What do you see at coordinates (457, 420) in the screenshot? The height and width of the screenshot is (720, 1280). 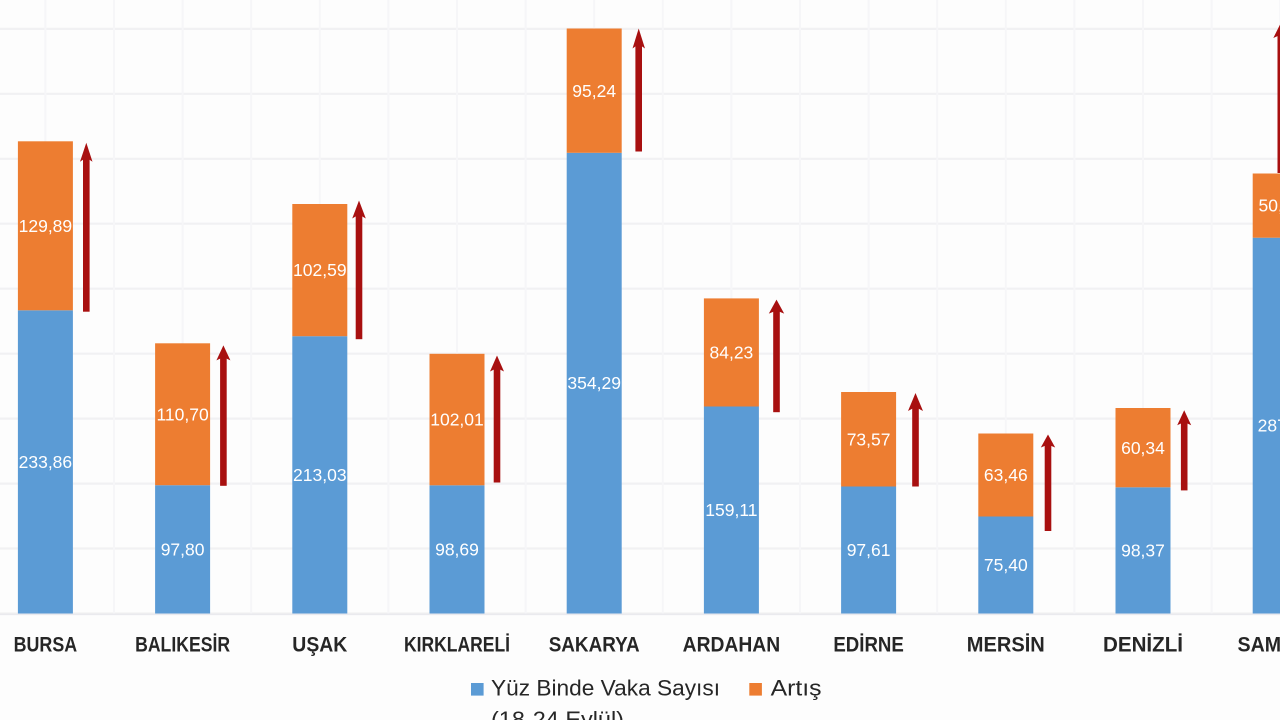 I see `svg-text: 102,01` at bounding box center [457, 420].